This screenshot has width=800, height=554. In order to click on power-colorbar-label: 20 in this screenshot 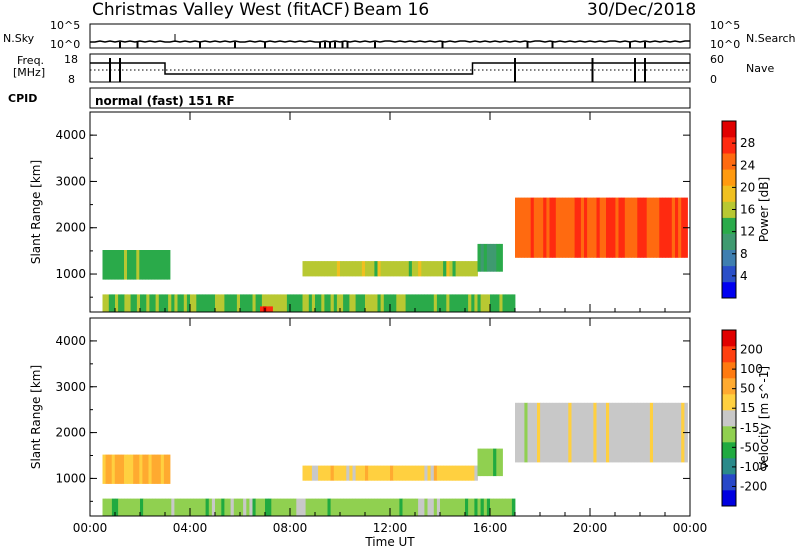, I will do `click(747, 187)`.